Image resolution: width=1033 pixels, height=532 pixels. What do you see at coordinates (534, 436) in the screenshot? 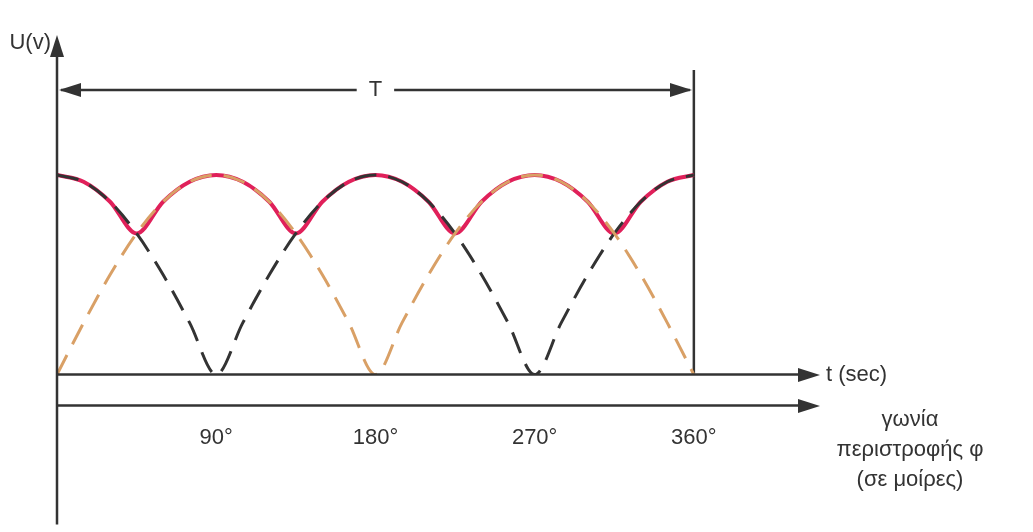
I see `x-tick-label: 270°` at bounding box center [534, 436].